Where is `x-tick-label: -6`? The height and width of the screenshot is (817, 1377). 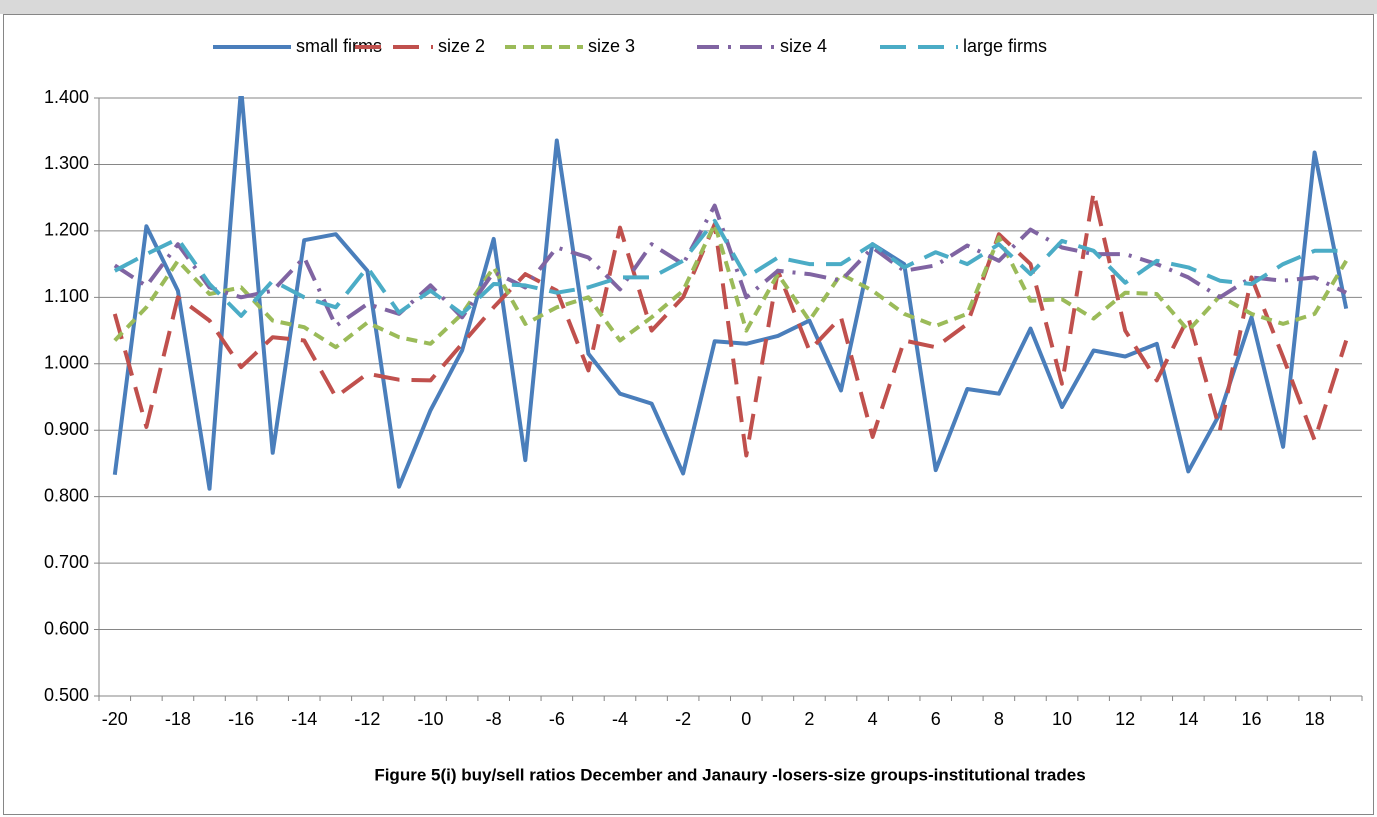
x-tick-label: -6 is located at coordinates (557, 719).